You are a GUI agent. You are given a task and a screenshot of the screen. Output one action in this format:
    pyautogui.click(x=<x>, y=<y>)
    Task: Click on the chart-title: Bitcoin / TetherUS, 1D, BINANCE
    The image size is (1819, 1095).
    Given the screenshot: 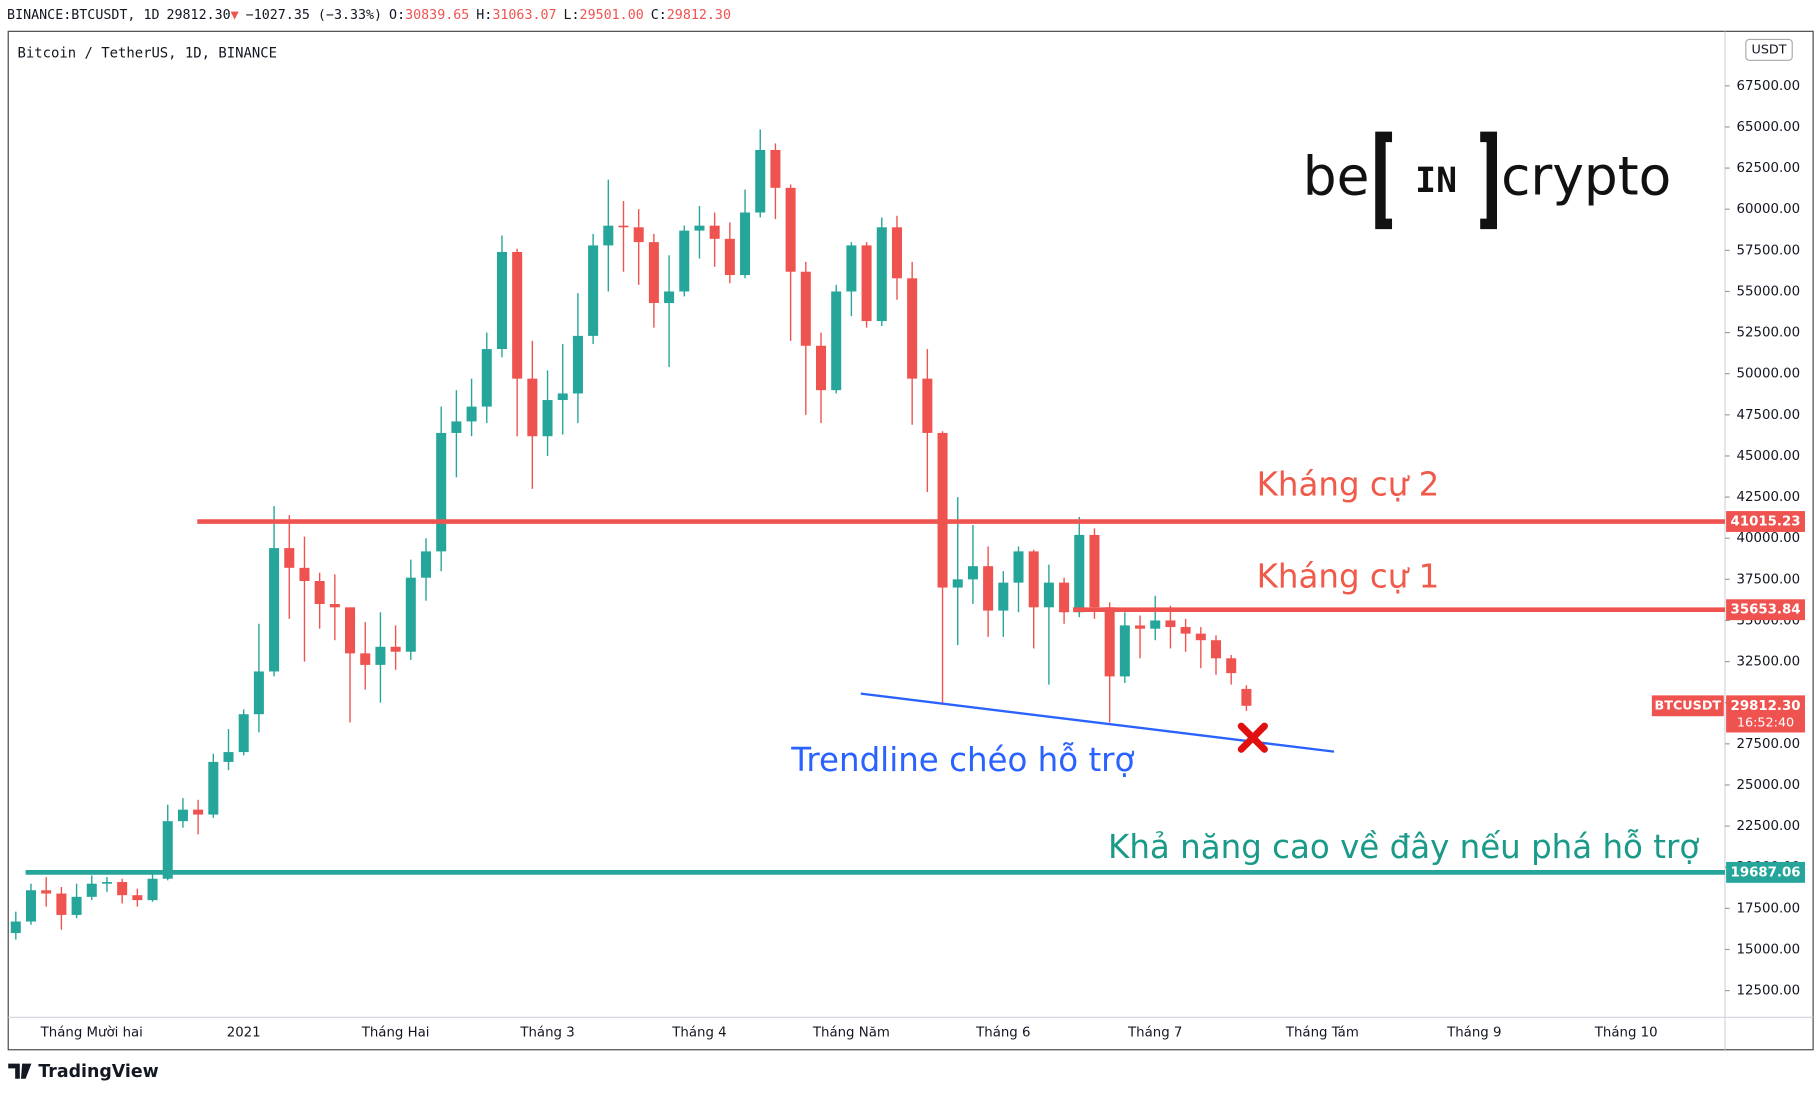 What is the action you would take?
    pyautogui.click(x=147, y=53)
    